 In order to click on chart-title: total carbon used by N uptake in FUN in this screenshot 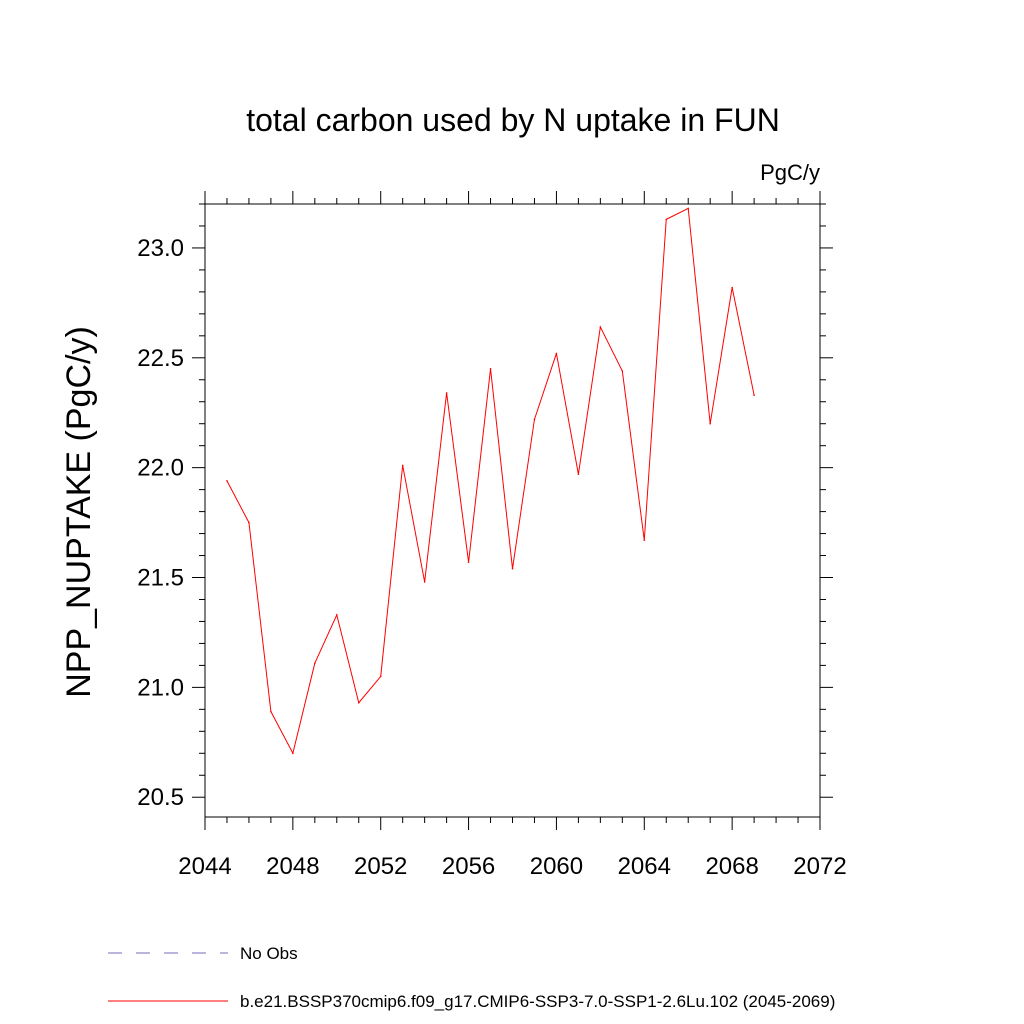, I will do `click(513, 120)`.